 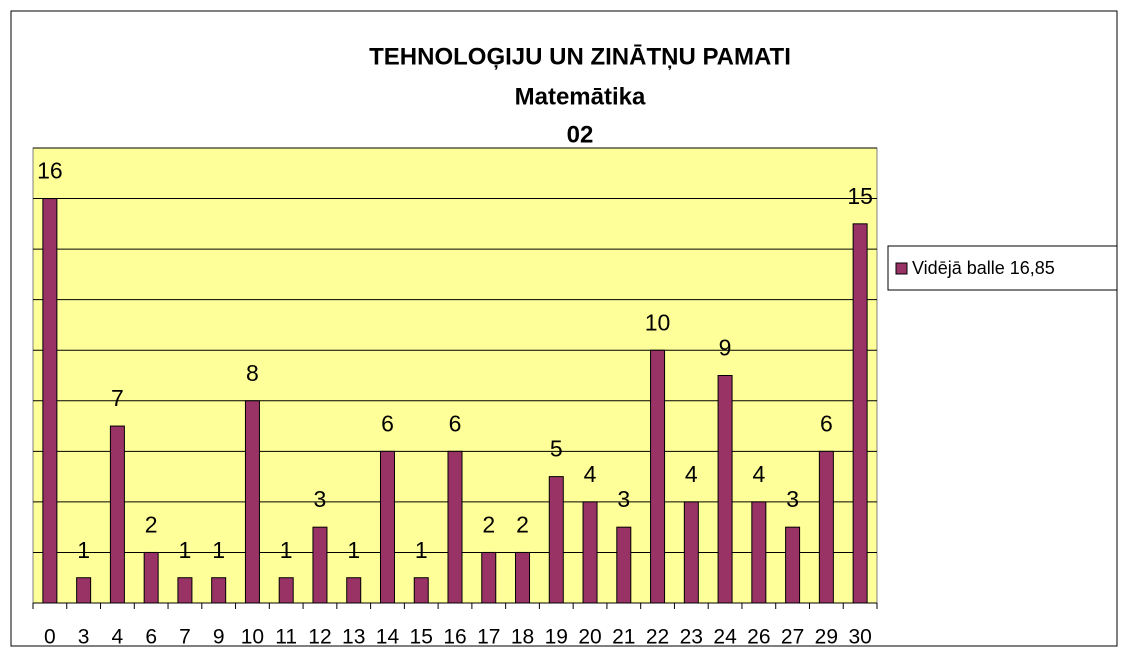 What do you see at coordinates (50, 637) in the screenshot?
I see `x-tick-label: 0` at bounding box center [50, 637].